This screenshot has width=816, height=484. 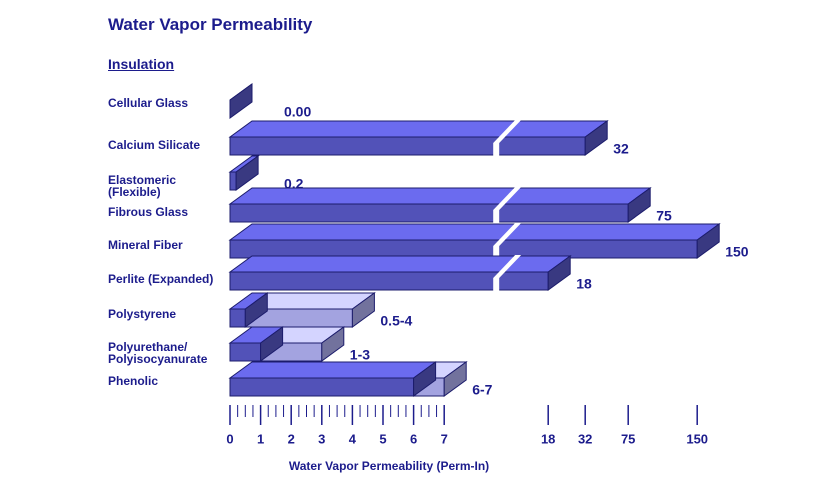 I want to click on value-label: 18, so click(x=584, y=284).